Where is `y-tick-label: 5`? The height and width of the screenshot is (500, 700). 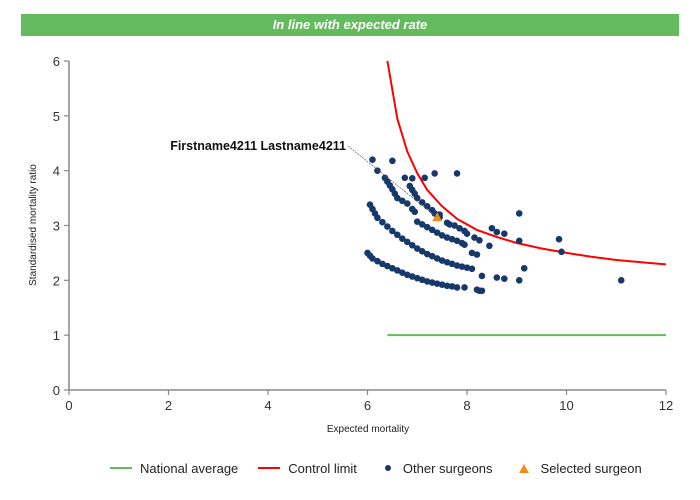 y-tick-label: 5 is located at coordinates (56, 116).